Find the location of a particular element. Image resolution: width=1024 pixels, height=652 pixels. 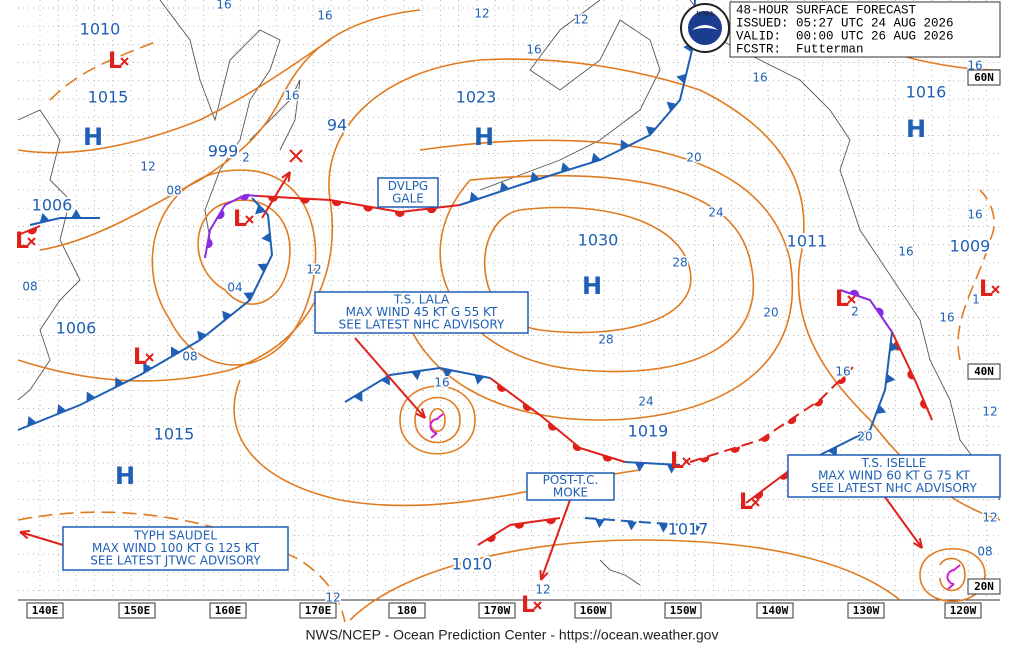

pressure-label: 1030 is located at coordinates (598, 240).